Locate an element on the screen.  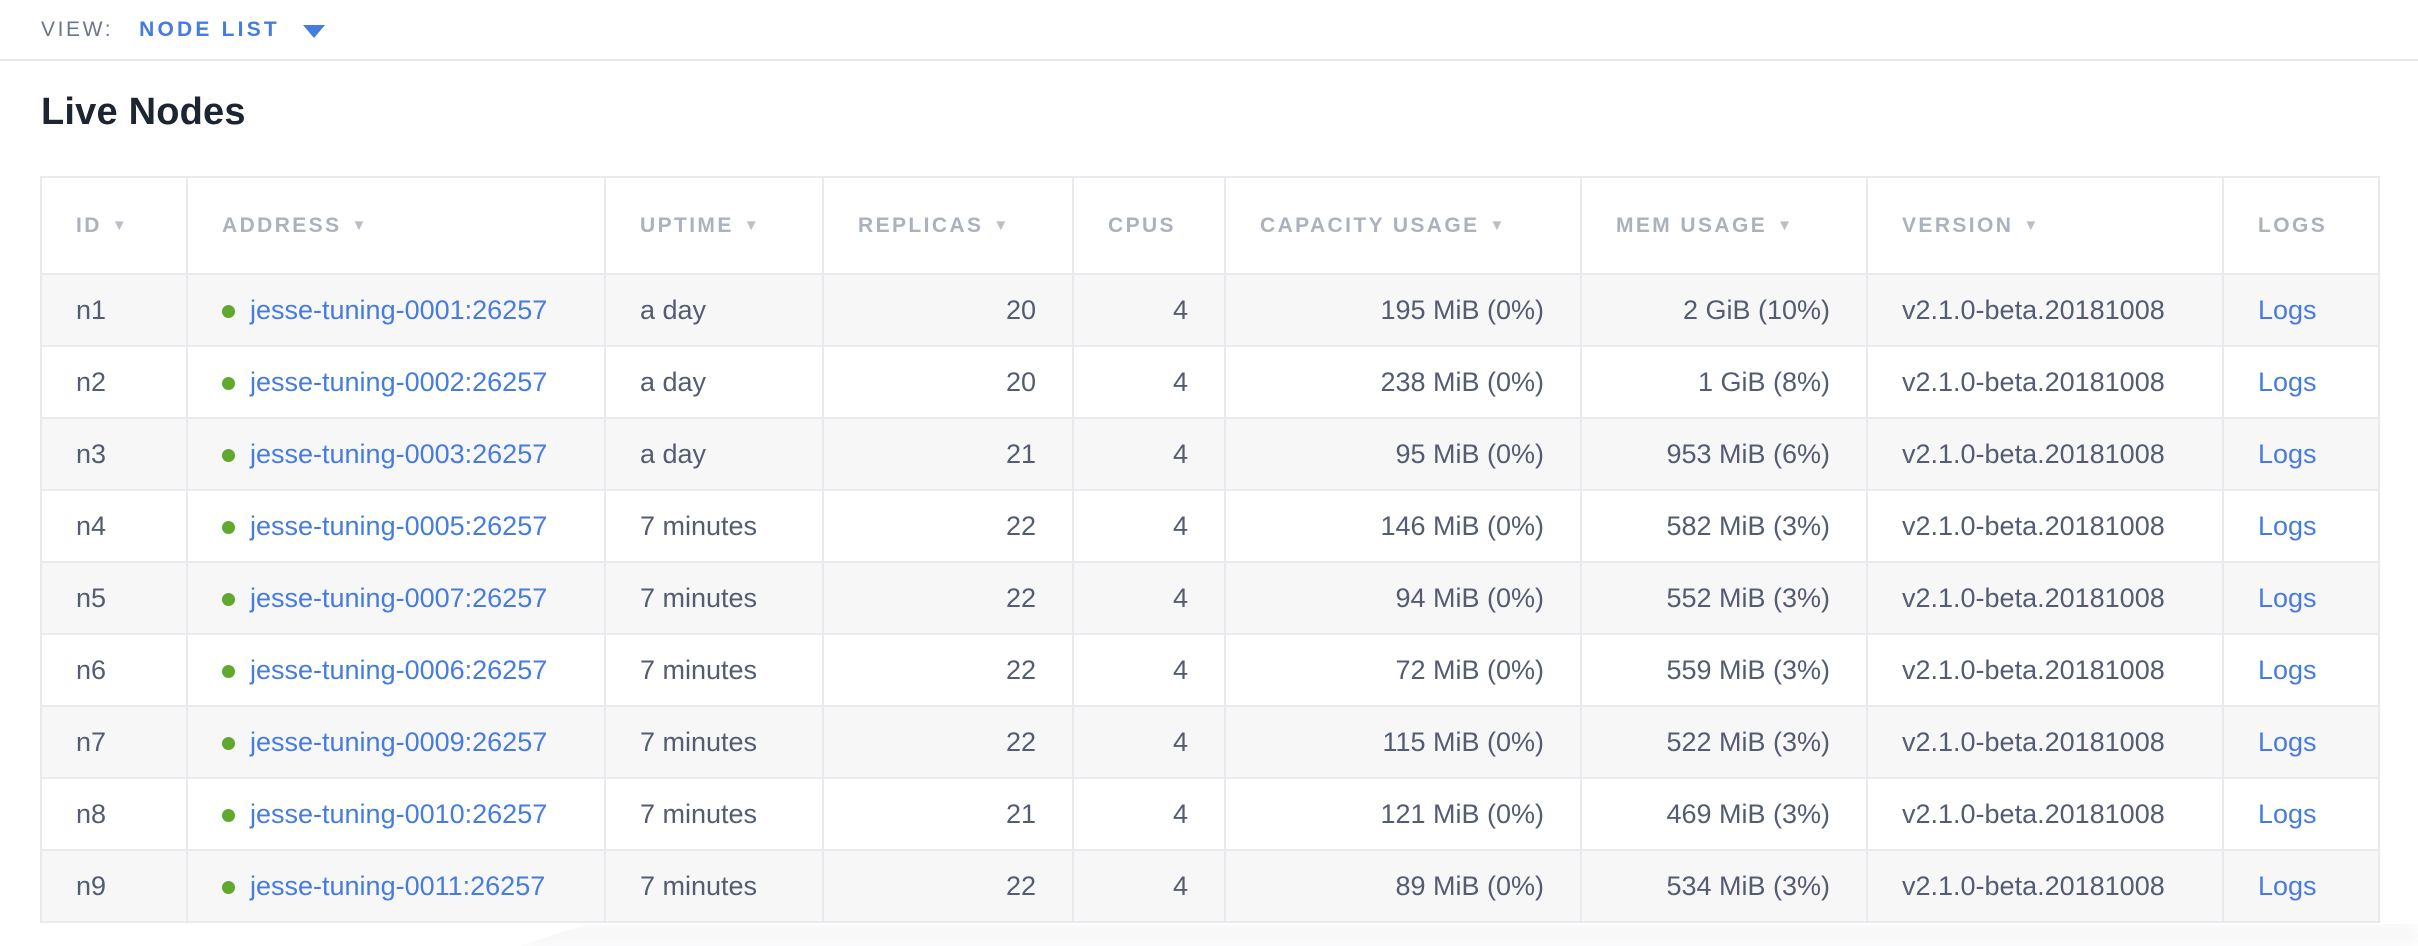
node-address-cell: jesse-tuning-0002:26257 is located at coordinates (396, 382).